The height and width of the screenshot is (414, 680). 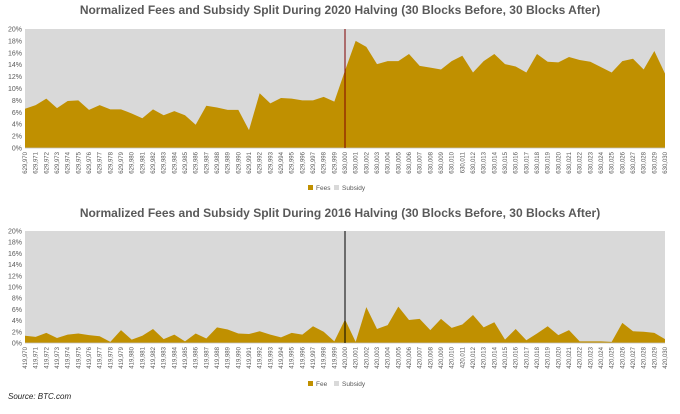 I want to click on chart1-xtick-label: 629,996, so click(x=303, y=162).